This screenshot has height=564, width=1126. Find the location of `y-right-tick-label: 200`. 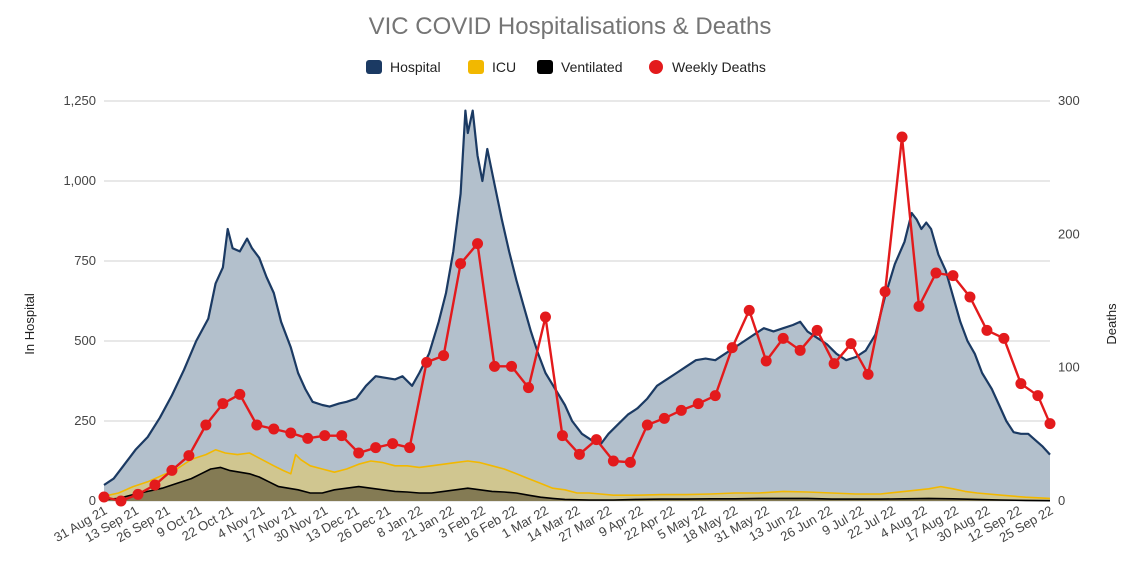

y-right-tick-label: 200 is located at coordinates (1069, 233).